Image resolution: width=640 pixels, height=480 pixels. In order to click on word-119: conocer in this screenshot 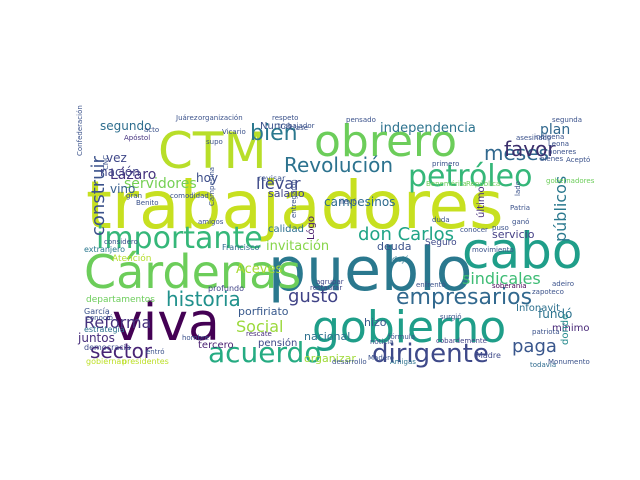, I will do `click(474, 230)`.